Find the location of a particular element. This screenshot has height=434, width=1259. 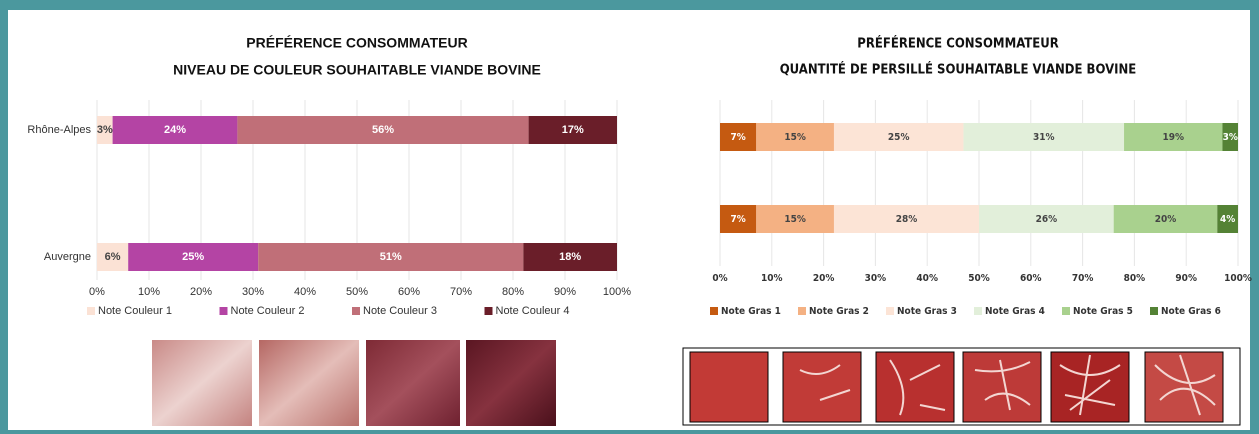

legend-label: Note Gras 4 is located at coordinates (1015, 311).